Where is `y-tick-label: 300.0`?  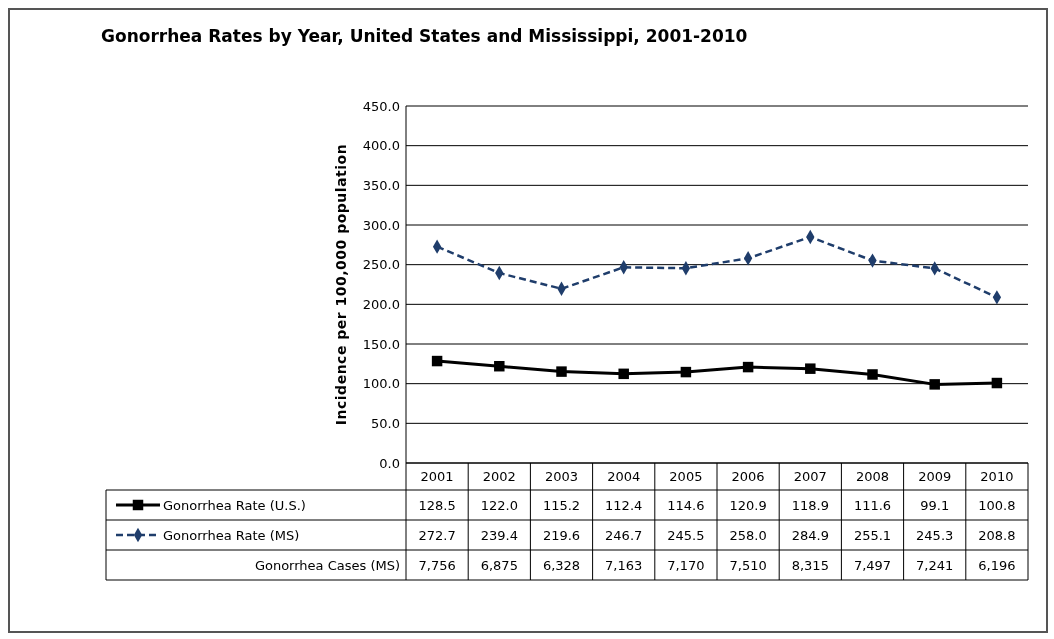 y-tick-label: 300.0 is located at coordinates (381, 225).